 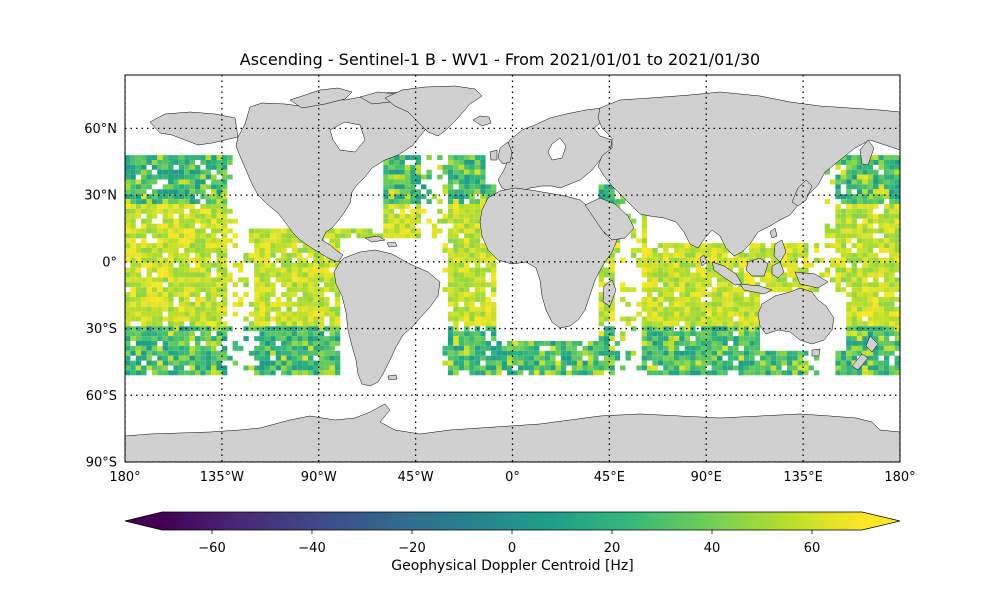 What do you see at coordinates (609, 293) in the screenshot?
I see `land-madagascar` at bounding box center [609, 293].